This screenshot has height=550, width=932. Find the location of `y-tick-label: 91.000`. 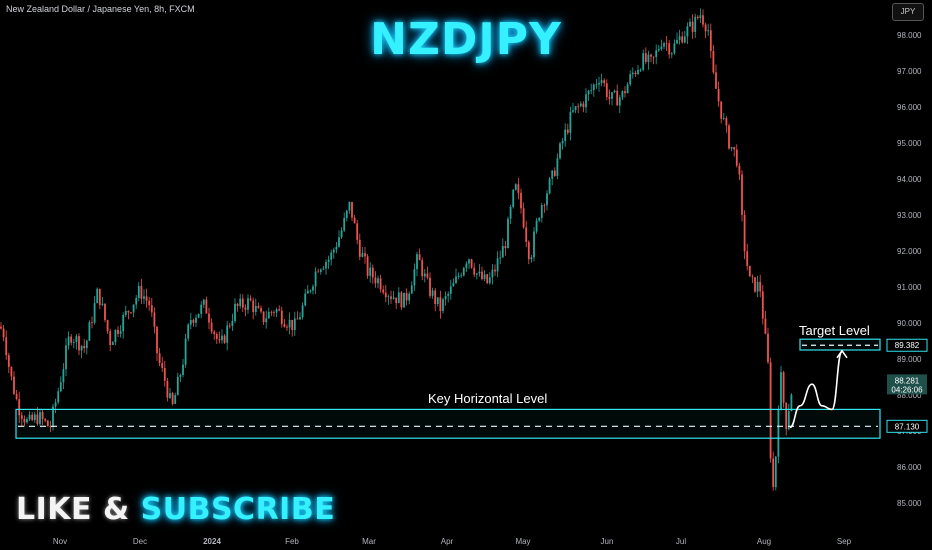

y-tick-label: 91.000 is located at coordinates (909, 287).